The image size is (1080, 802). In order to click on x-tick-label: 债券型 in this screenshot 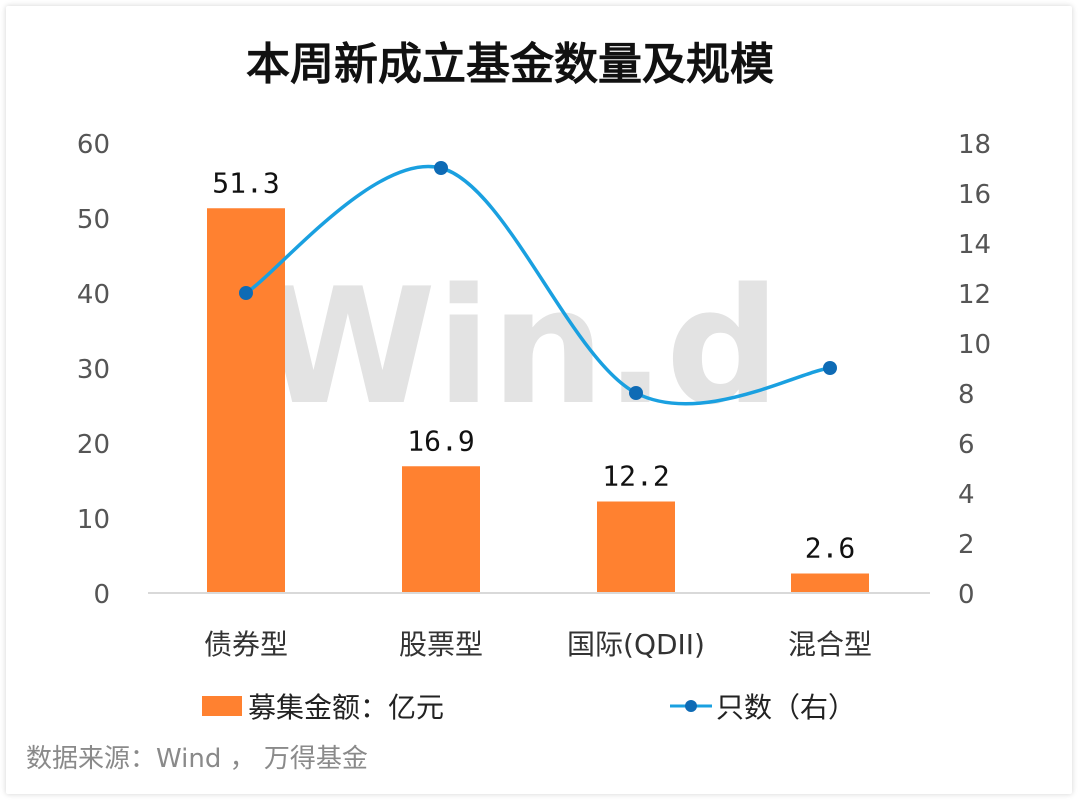, I will do `click(246, 644)`.